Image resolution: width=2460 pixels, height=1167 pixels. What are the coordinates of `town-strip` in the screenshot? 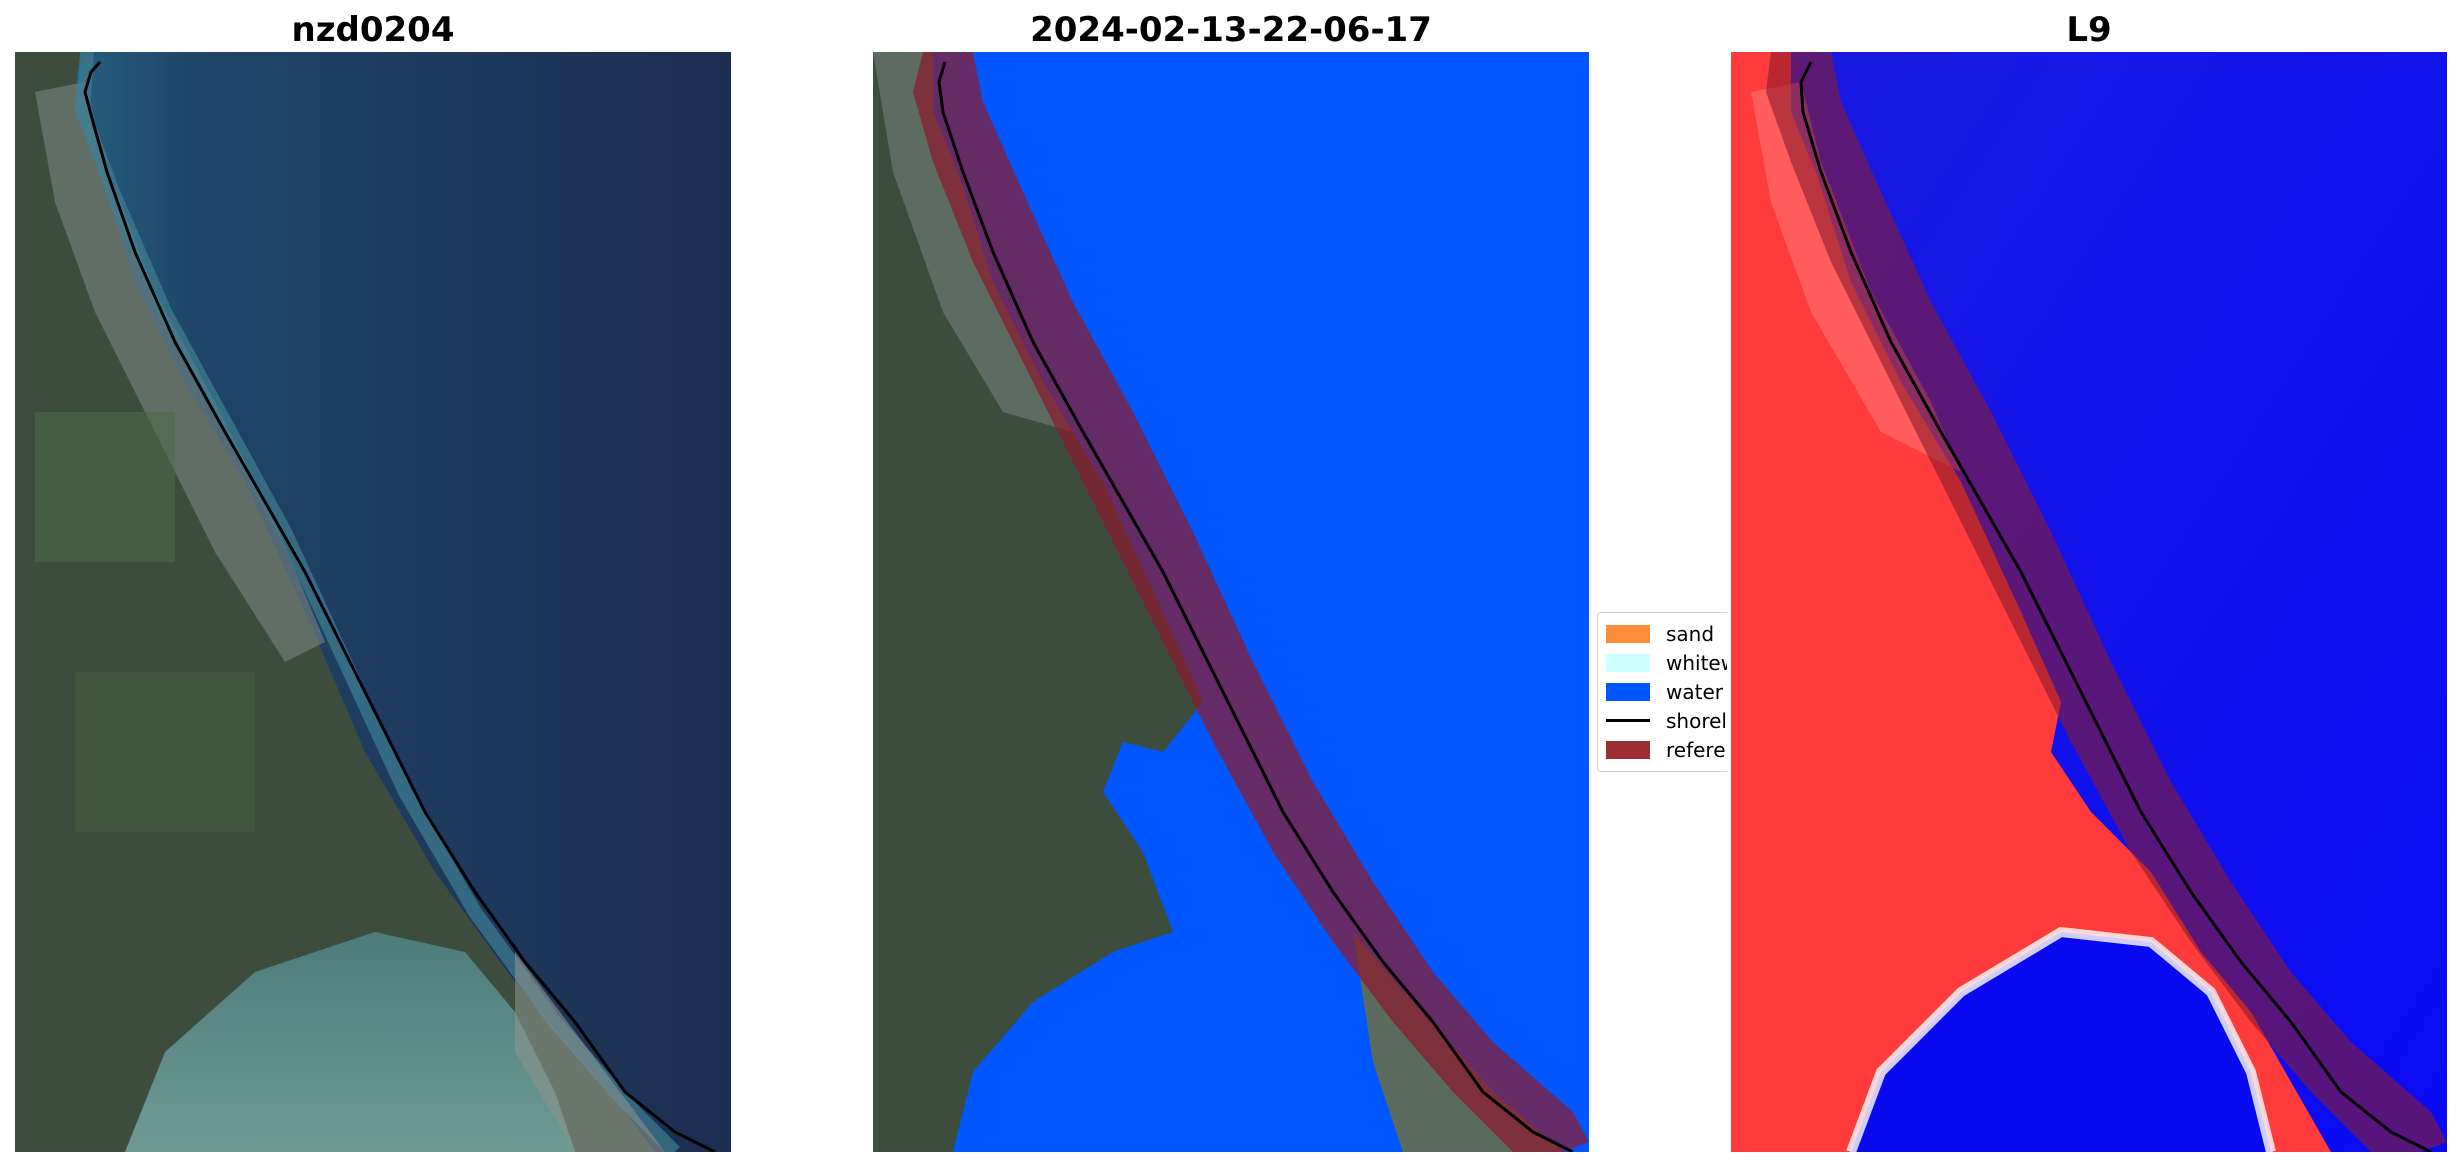 It's located at (180, 372).